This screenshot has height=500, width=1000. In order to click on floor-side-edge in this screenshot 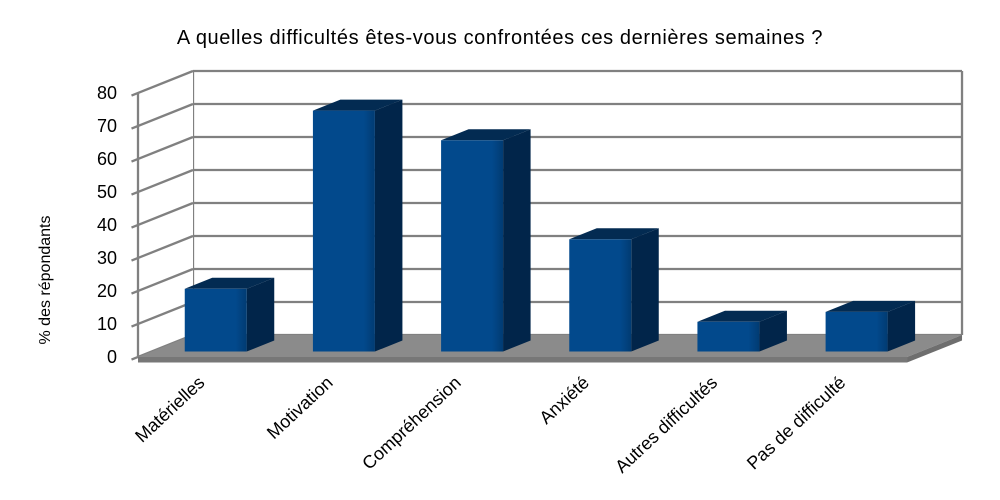, I will do `click(935, 349)`.